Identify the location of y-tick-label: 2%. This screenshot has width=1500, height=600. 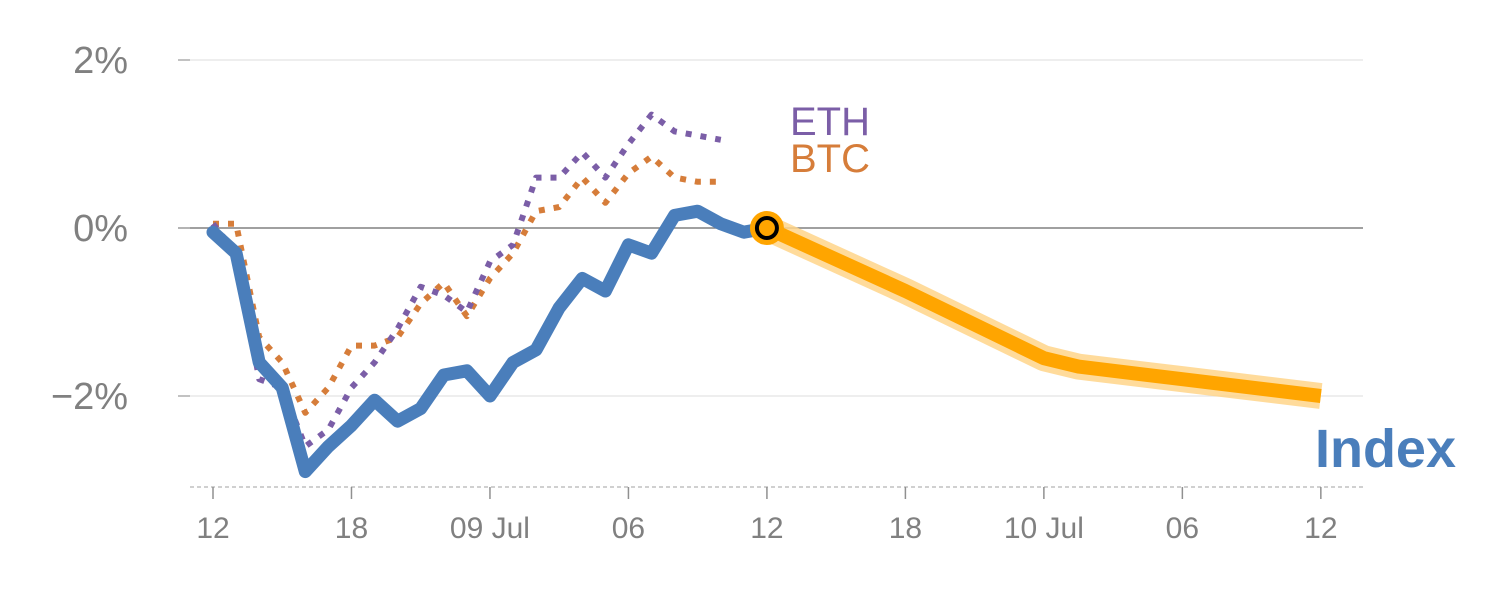
(100, 61).